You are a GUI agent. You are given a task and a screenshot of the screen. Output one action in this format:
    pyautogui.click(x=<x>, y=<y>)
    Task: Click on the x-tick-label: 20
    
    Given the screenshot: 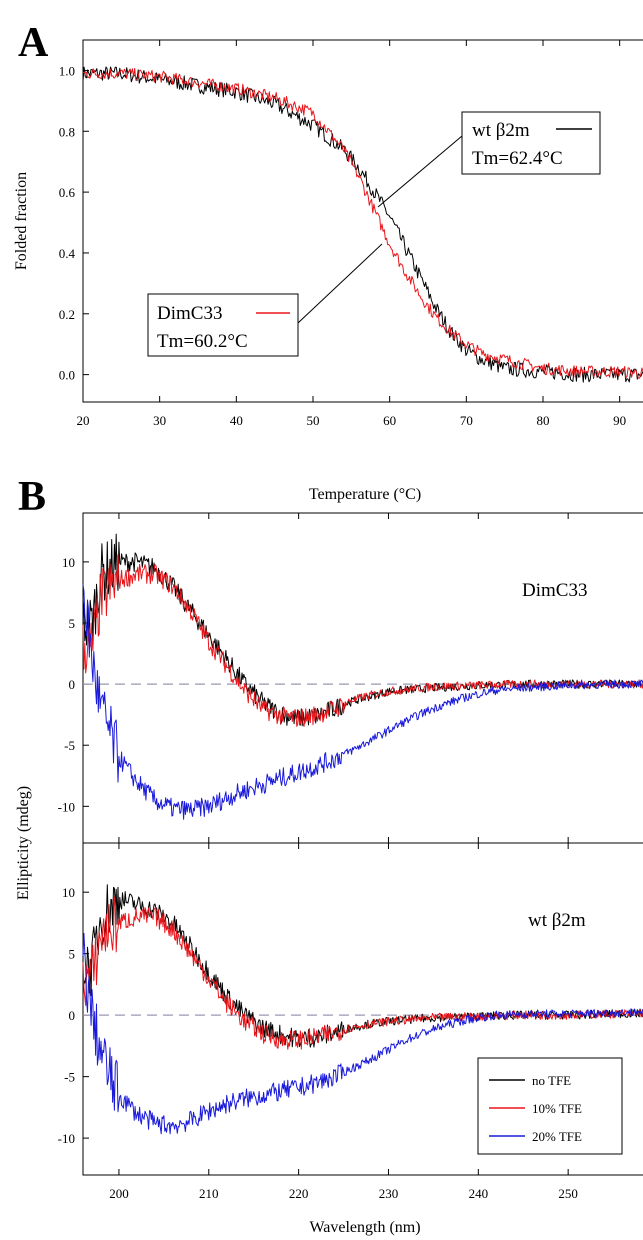 What is the action you would take?
    pyautogui.click(x=83, y=420)
    